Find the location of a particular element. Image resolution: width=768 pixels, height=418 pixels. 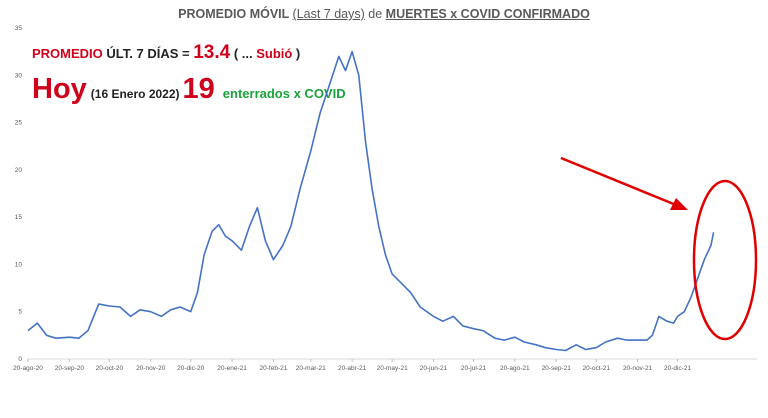

x-tick-label: 20-may-21 is located at coordinates (392, 368).